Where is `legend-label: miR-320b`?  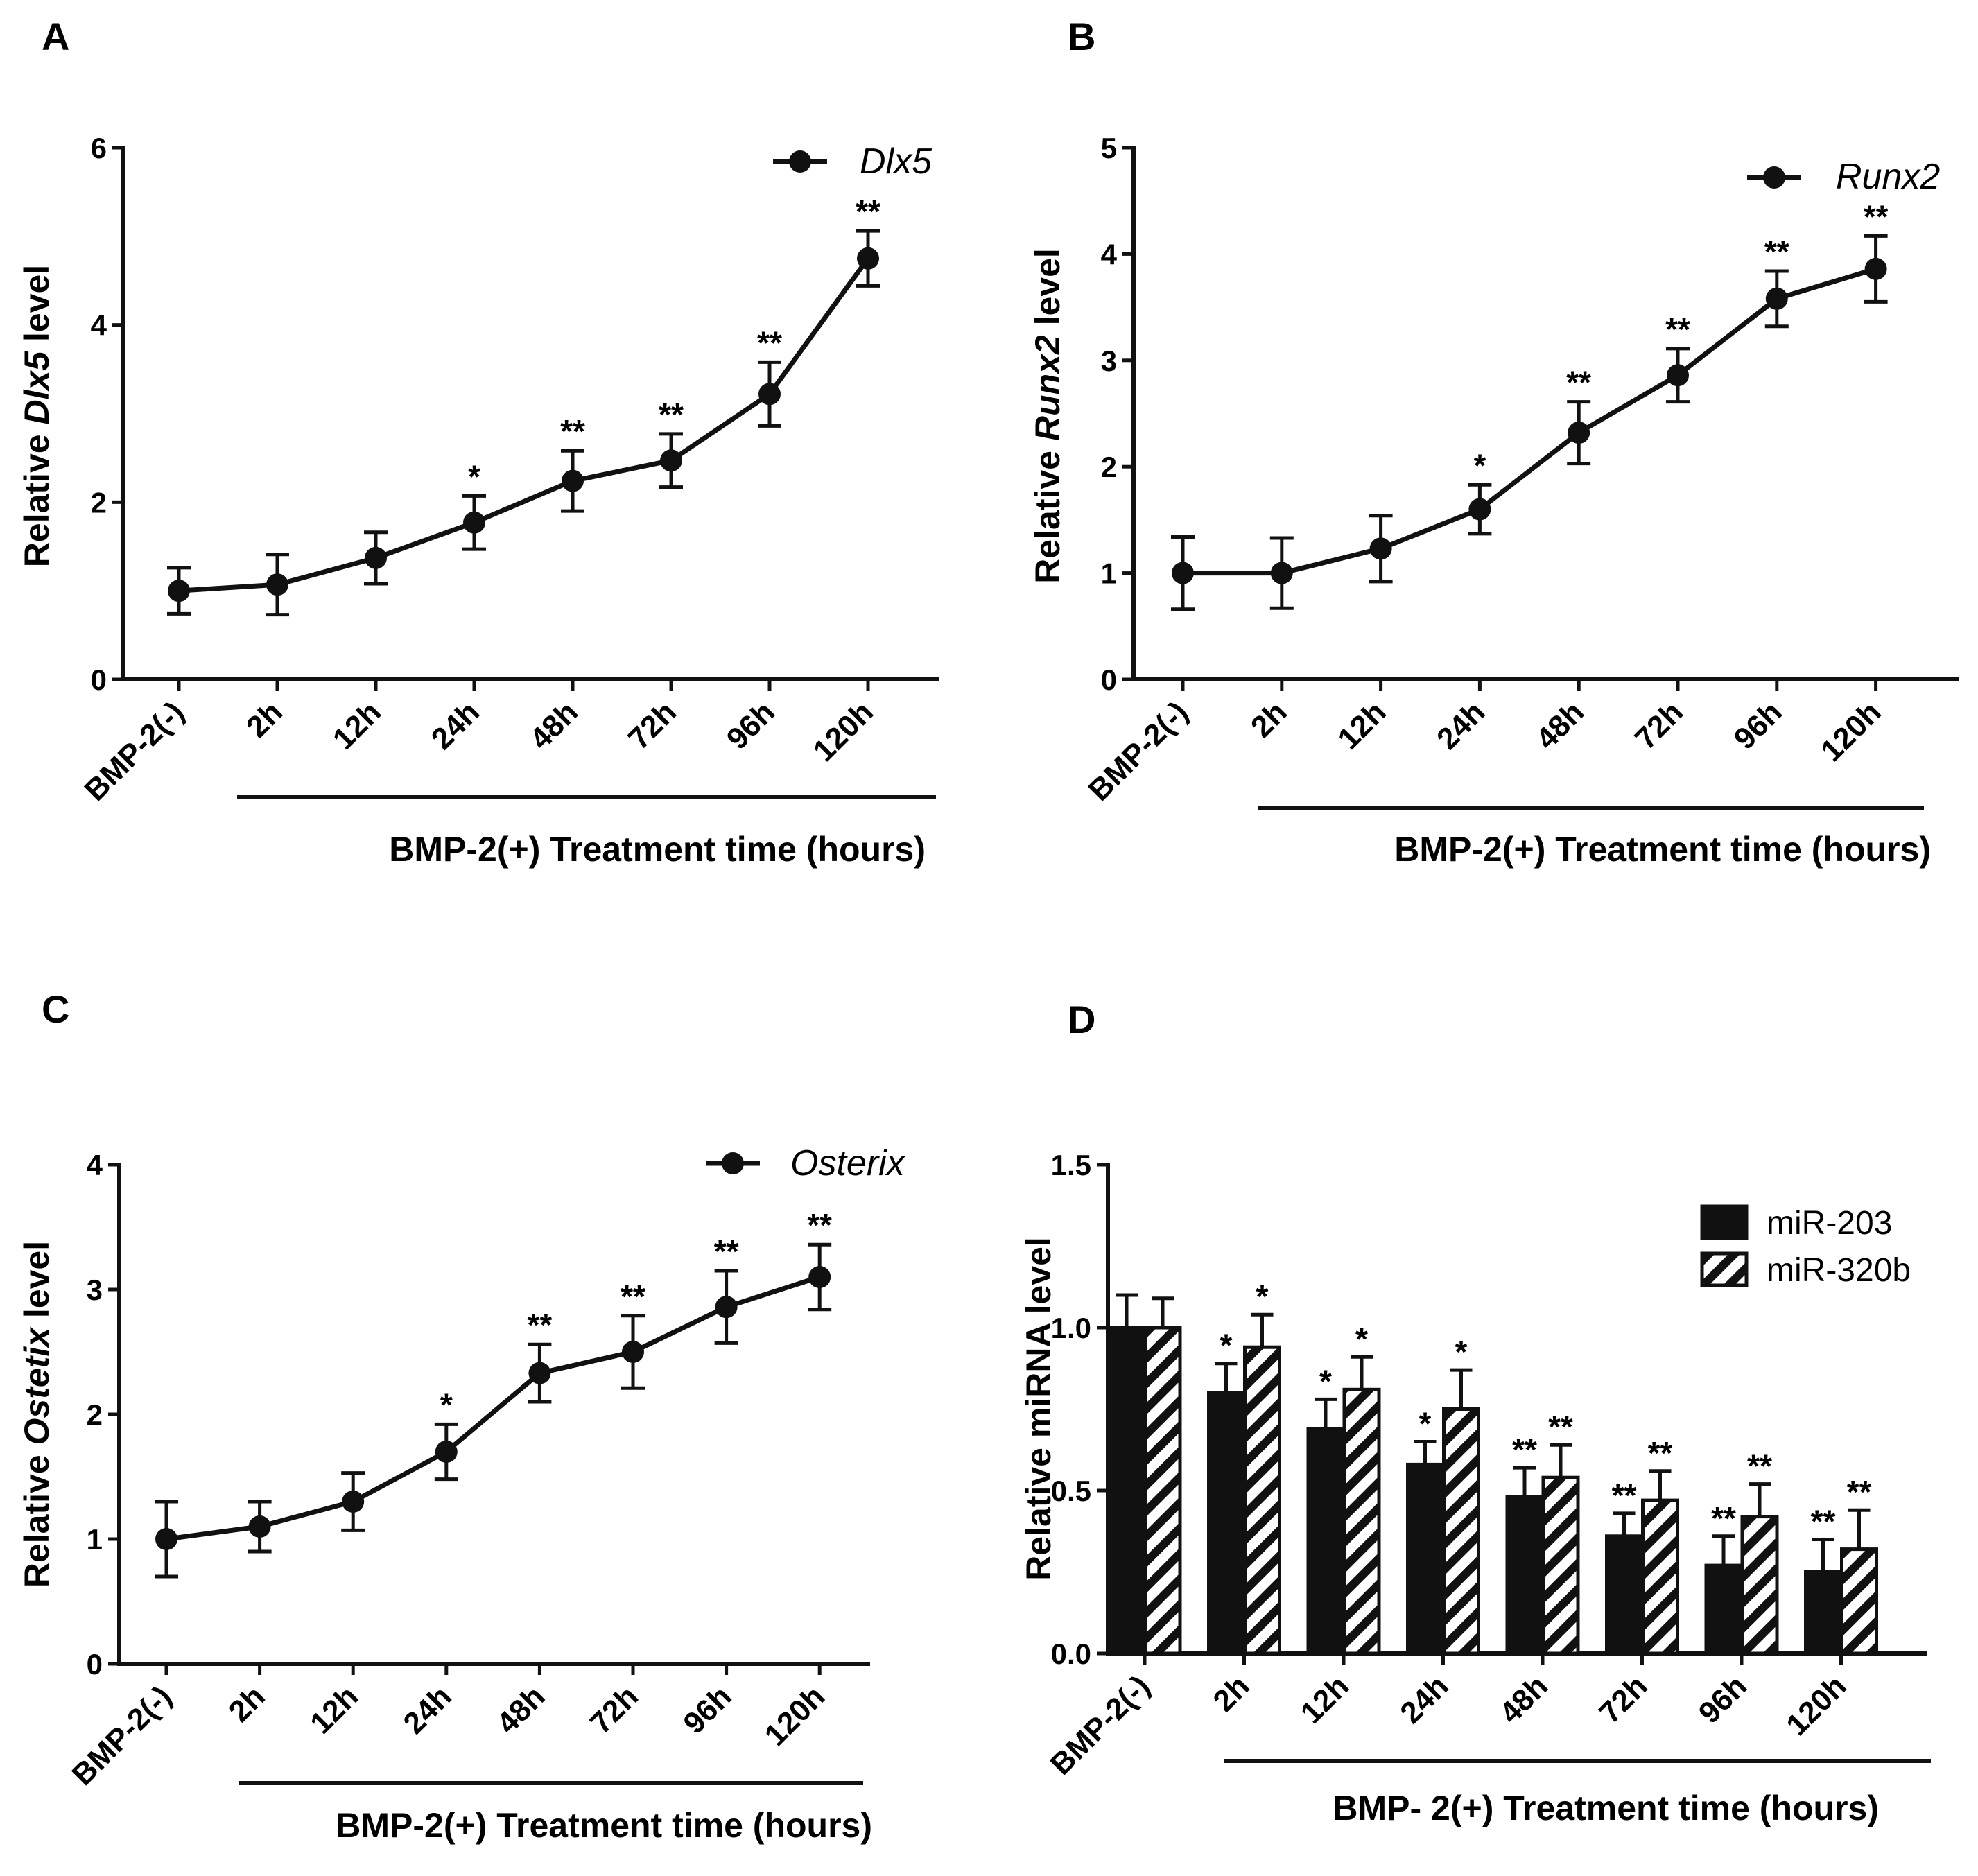
legend-label: miR-320b is located at coordinates (1839, 1270).